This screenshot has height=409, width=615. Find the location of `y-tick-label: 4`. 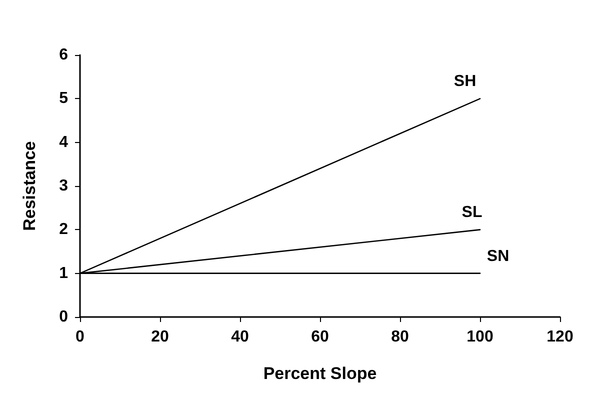

y-tick-label: 4 is located at coordinates (63, 142).